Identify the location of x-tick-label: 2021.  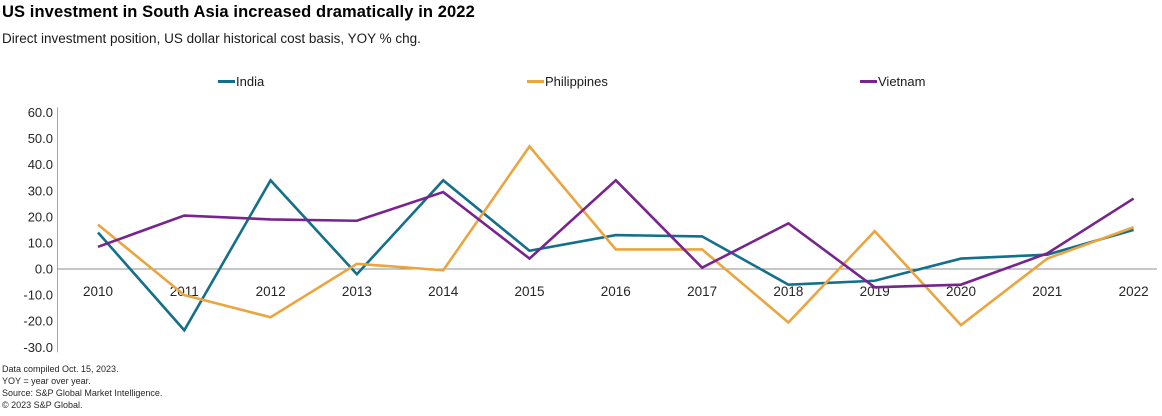
(1047, 291).